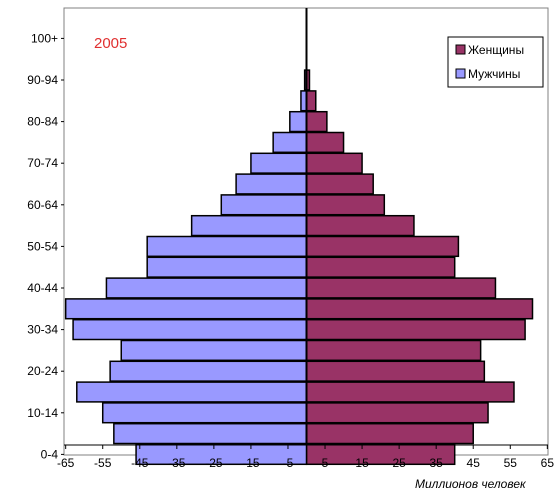 The height and width of the screenshot is (492, 559). What do you see at coordinates (305, 457) in the screenshot?
I see `x-axis: -65 -55 -45 -35 -25 -15 -5 5 15 25 35 45 55 65` at bounding box center [305, 457].